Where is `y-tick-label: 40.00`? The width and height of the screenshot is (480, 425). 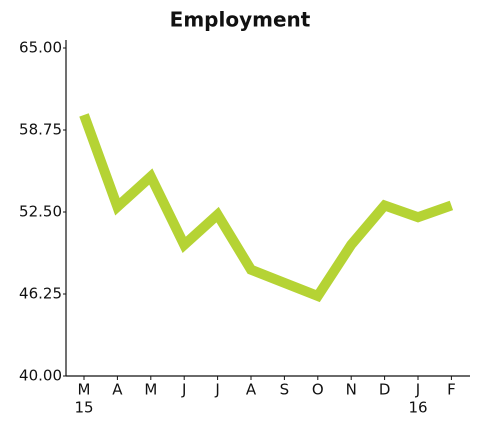
y-tick-label: 40.00 is located at coordinates (40, 376).